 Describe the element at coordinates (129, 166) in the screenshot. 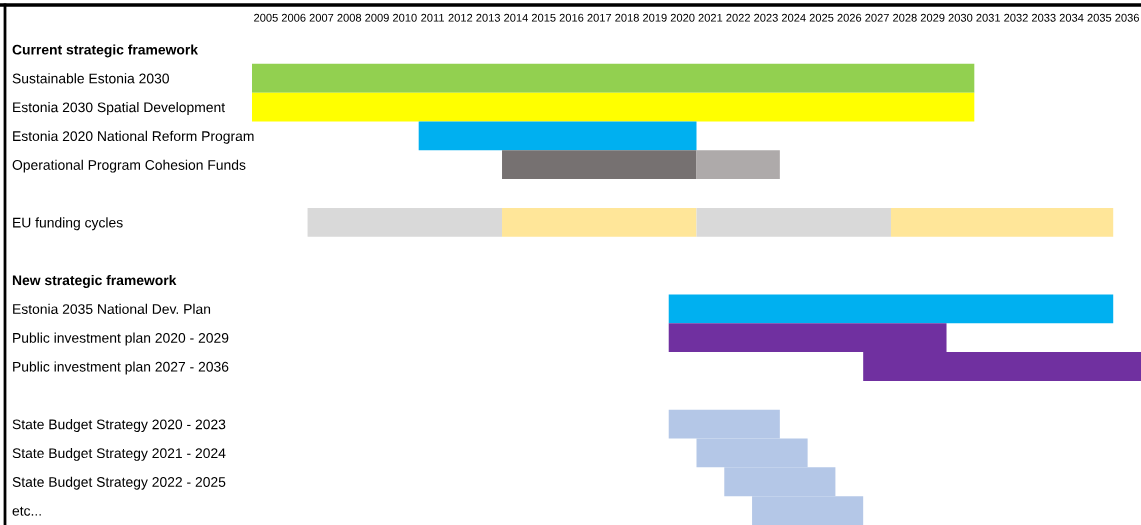

I see `y-tick-label: Operational Program Cohesion Funds` at that location.